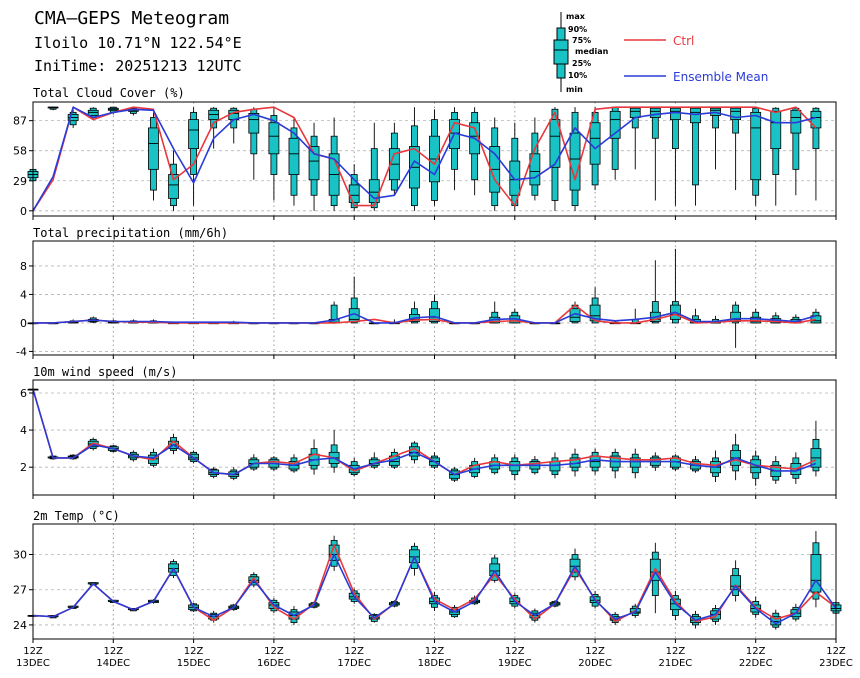 This screenshot has height=678, width=860. Describe the element at coordinates (20, 151) in the screenshot. I see `y-tick-label: 58` at that location.